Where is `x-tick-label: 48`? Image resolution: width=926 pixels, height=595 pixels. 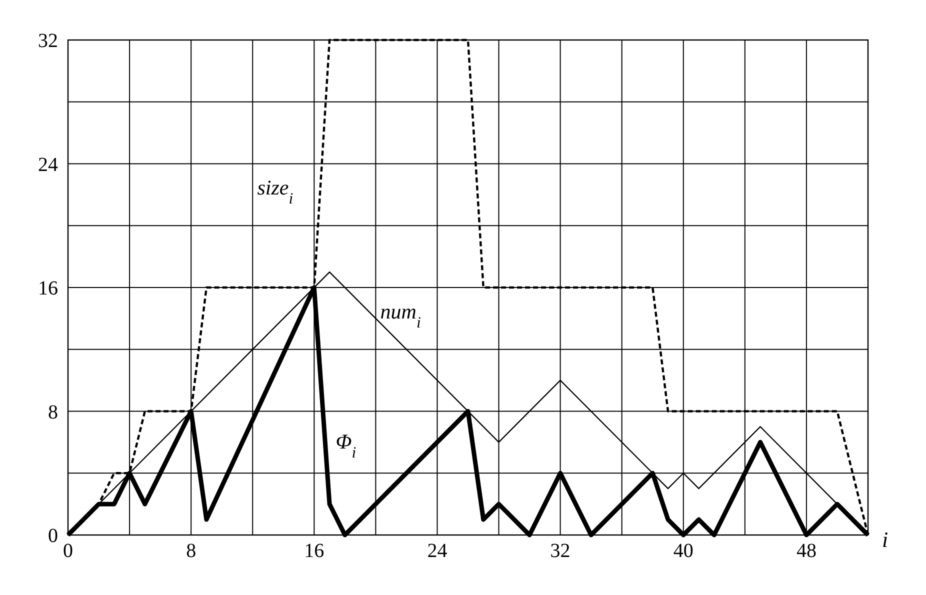
x-tick-label: 48 is located at coordinates (806, 551).